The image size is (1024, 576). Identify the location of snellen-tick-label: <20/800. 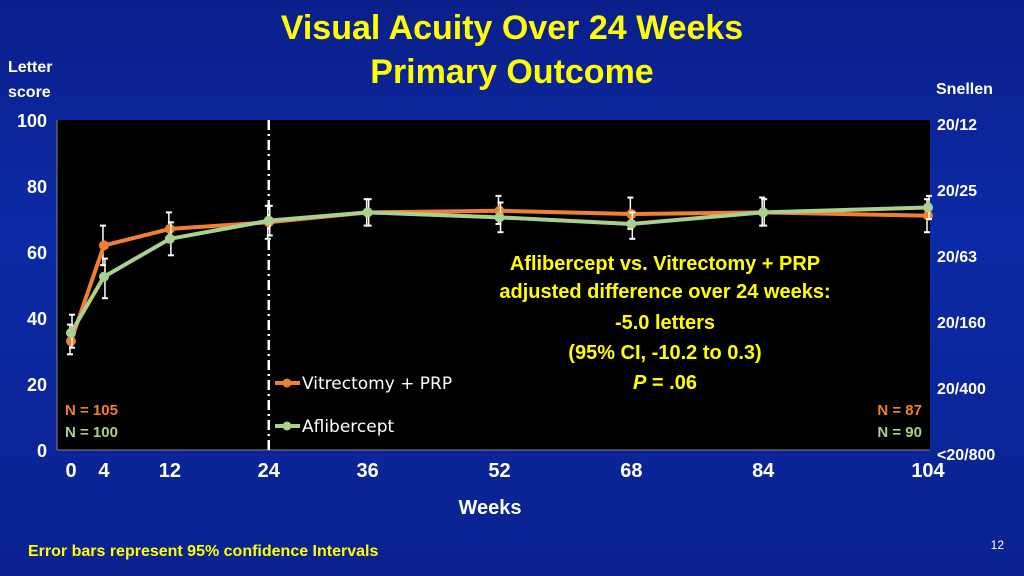
(966, 455).